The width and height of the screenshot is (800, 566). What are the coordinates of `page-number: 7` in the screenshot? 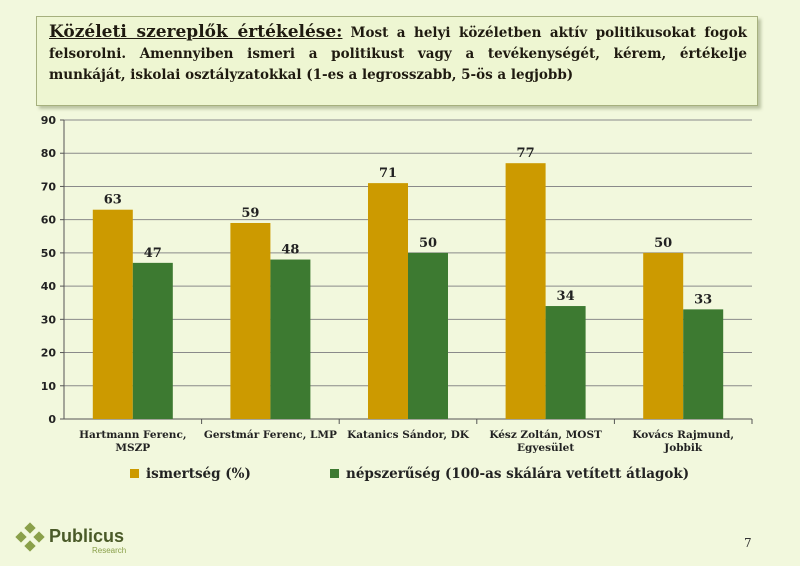 It's located at (748, 543).